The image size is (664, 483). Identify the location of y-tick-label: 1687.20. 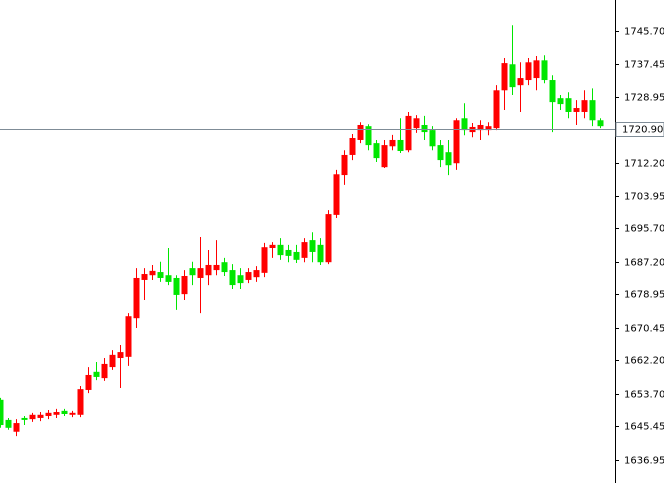
(644, 263).